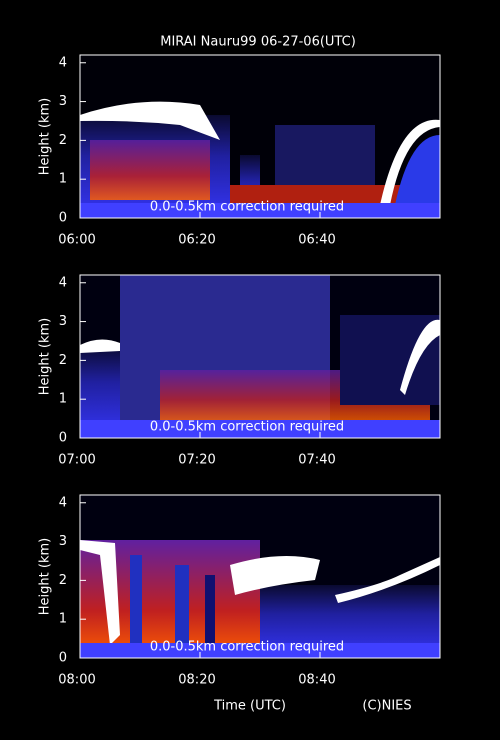 This screenshot has width=500, height=740. Describe the element at coordinates (249, 706) in the screenshot. I see `x-axis-label: Time (UTC)` at that location.